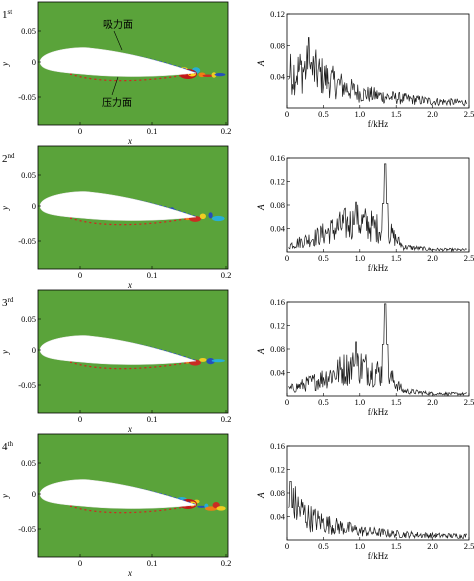 This screenshot has height=581, width=474. What do you see at coordinates (11, 300) in the screenshot?
I see `panel-ordinal-suffix: rd` at bounding box center [11, 300].